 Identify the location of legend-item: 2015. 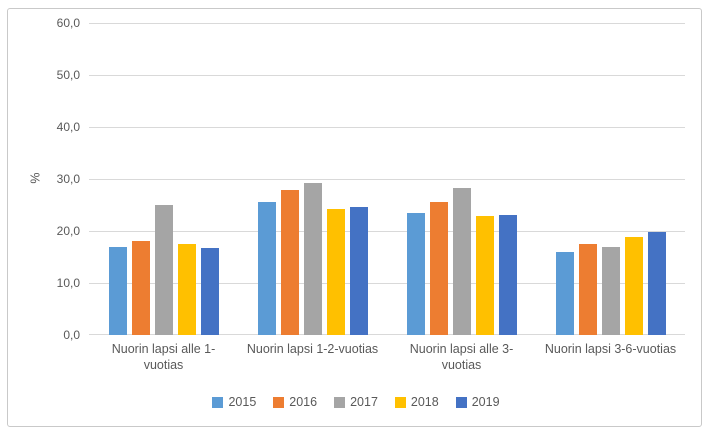
(234, 402).